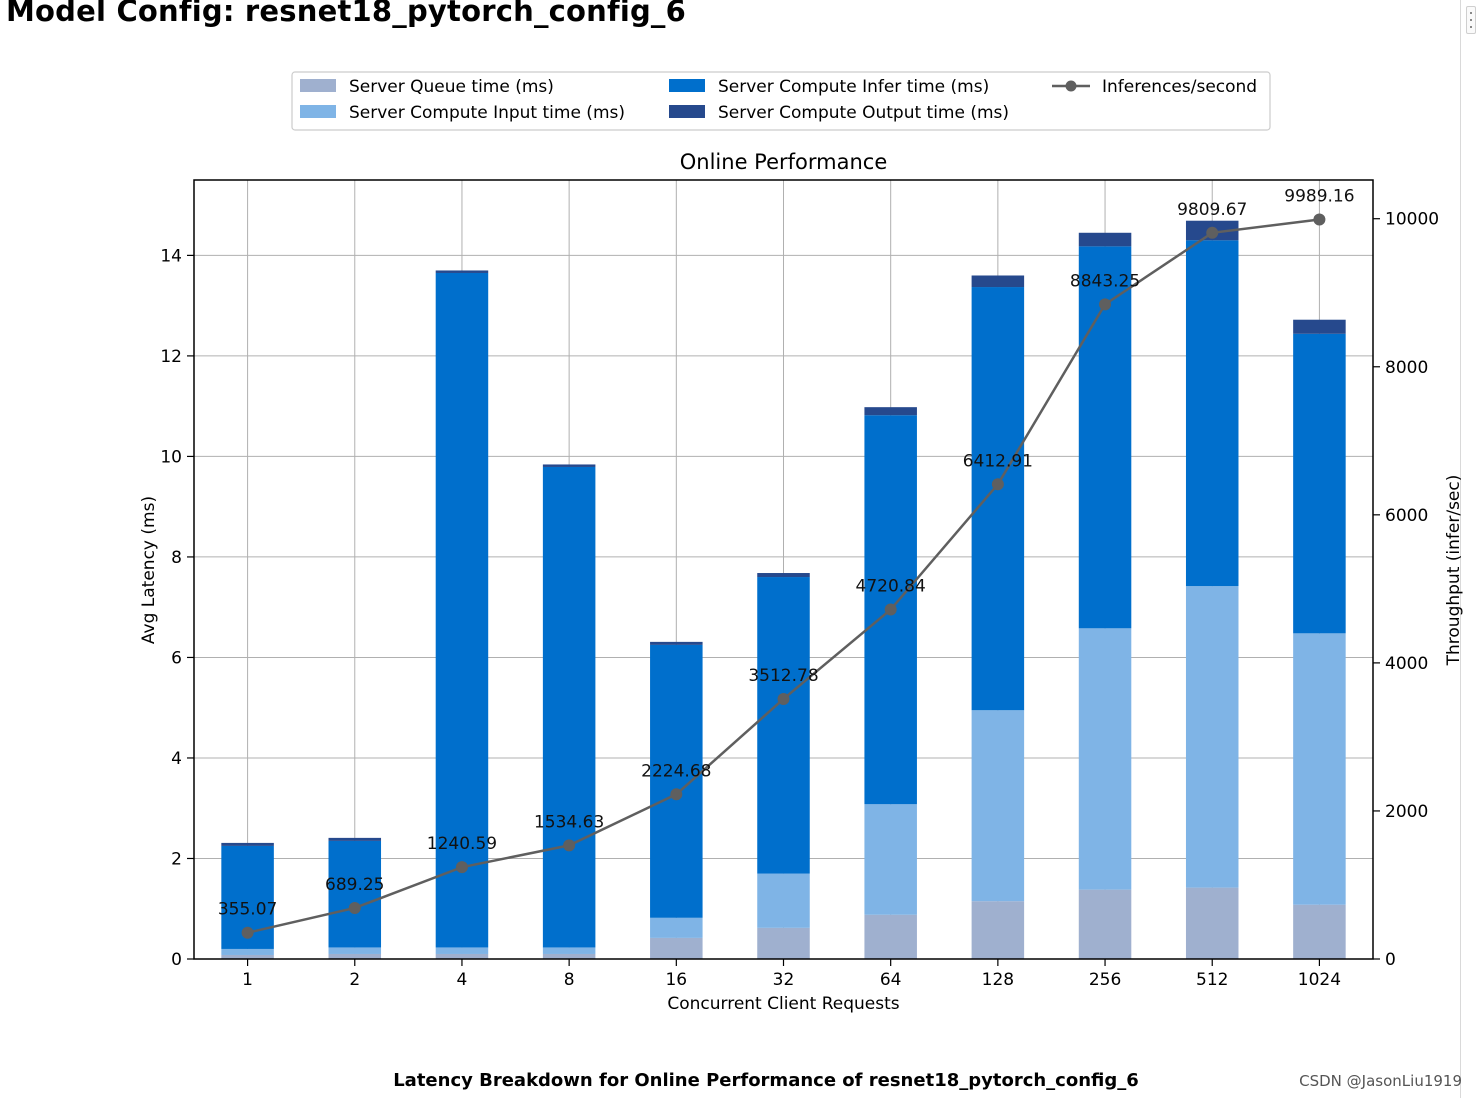  What do you see at coordinates (354, 980) in the screenshot?
I see `x-tick-label: 2` at bounding box center [354, 980].